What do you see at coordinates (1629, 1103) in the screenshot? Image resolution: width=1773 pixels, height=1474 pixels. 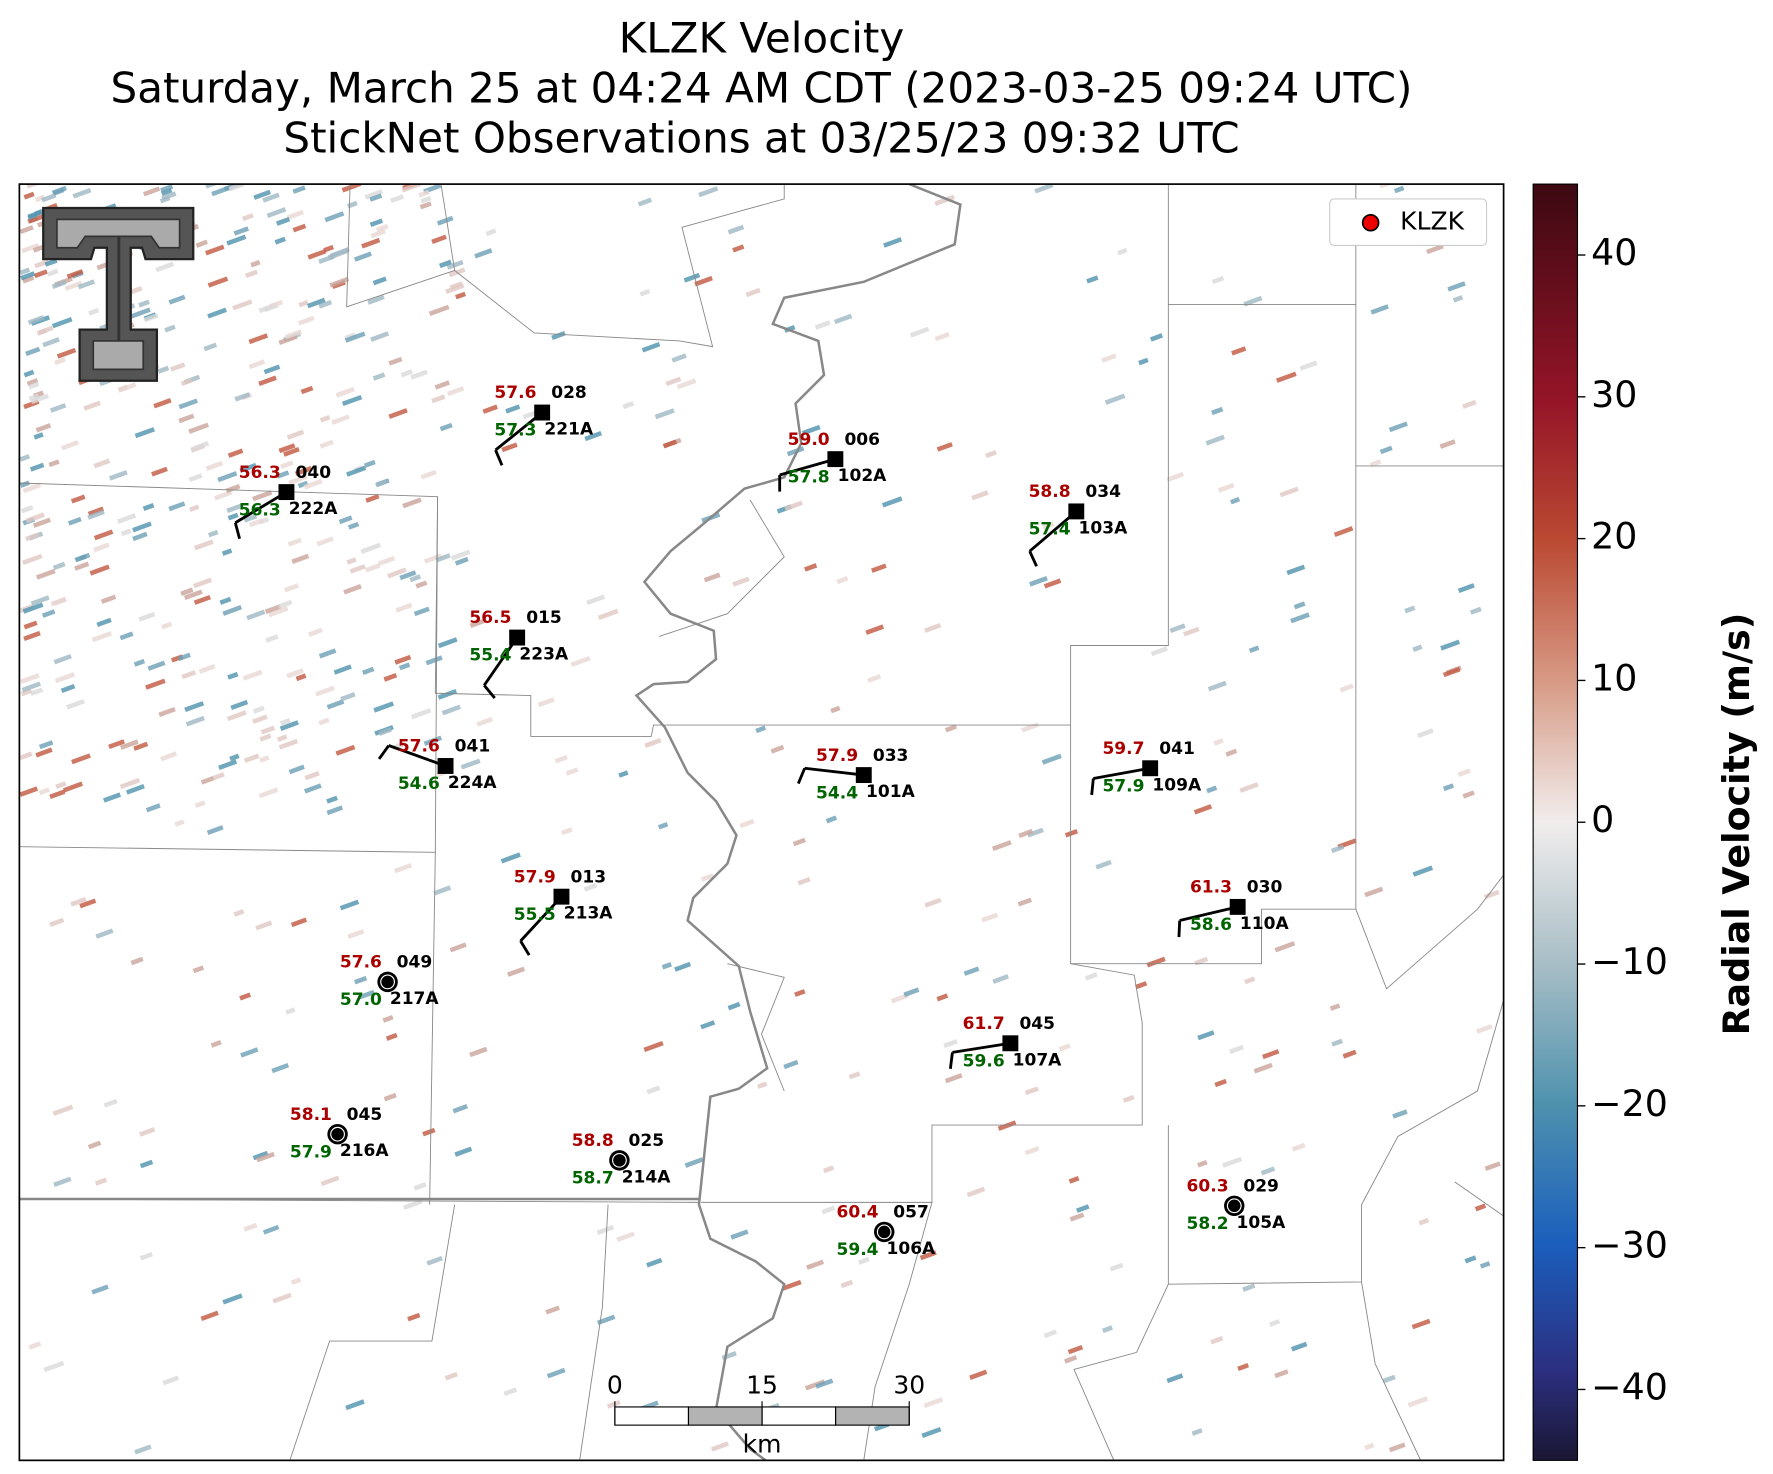 I see `colorbar-tick-label: −20` at bounding box center [1629, 1103].